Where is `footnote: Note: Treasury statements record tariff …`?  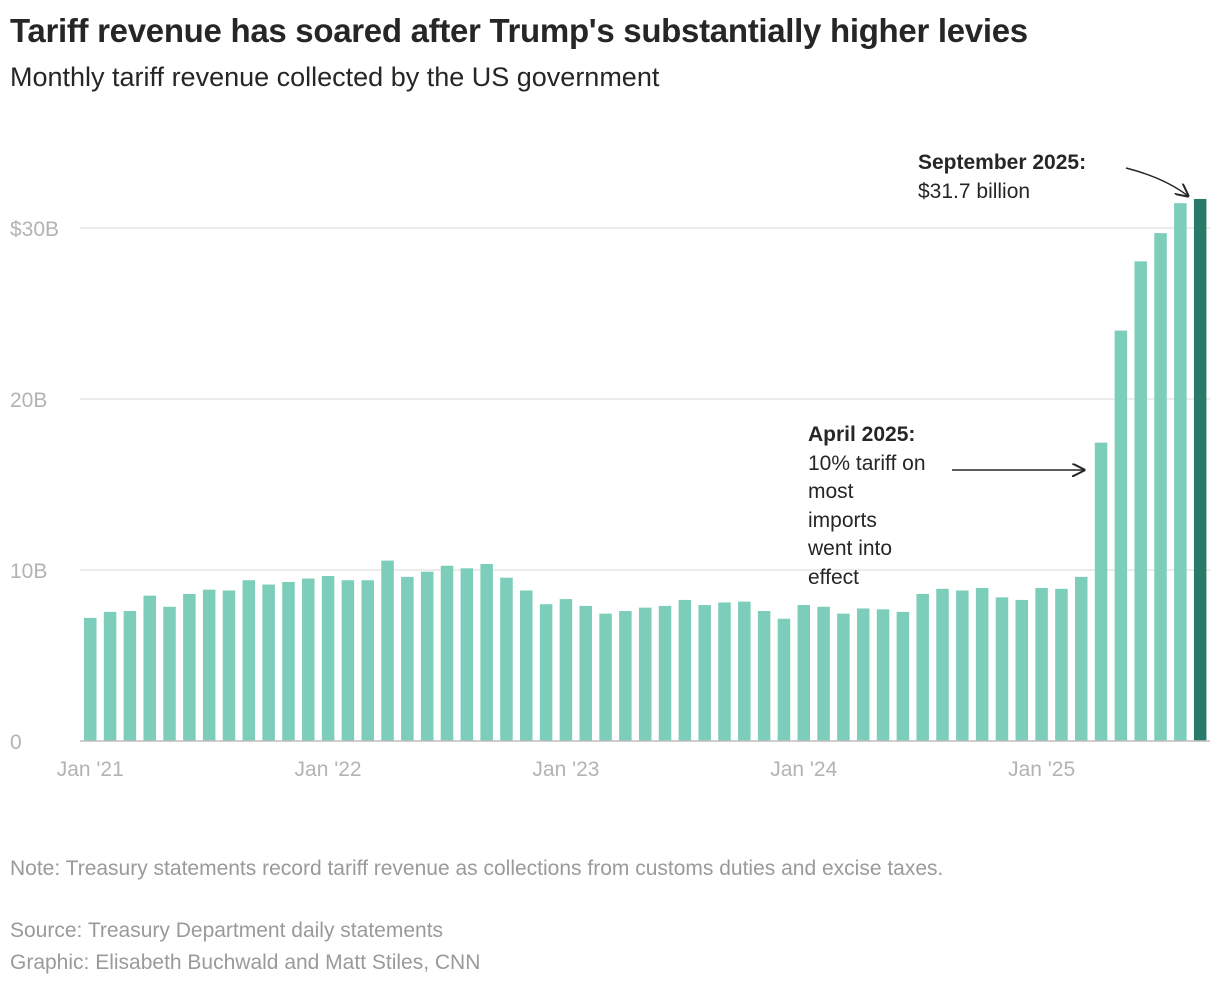 footnote: Note: Treasury statements record tariff … is located at coordinates (477, 868).